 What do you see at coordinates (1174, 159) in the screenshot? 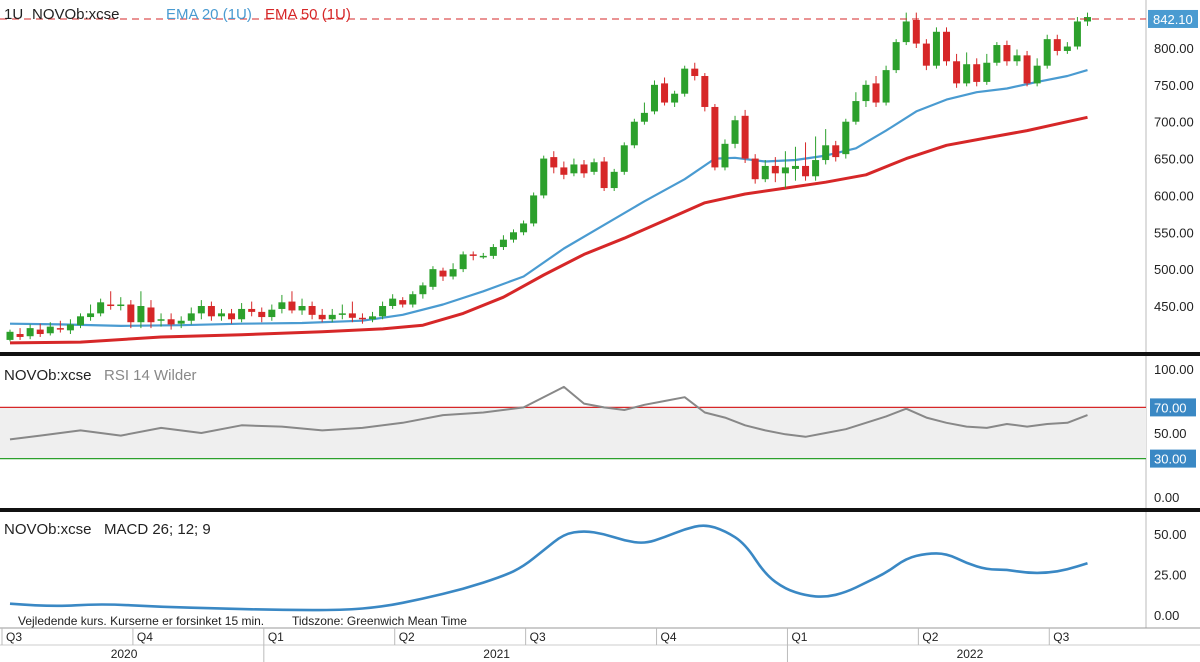
I see `price-tick-label: 650.00` at bounding box center [1174, 159].